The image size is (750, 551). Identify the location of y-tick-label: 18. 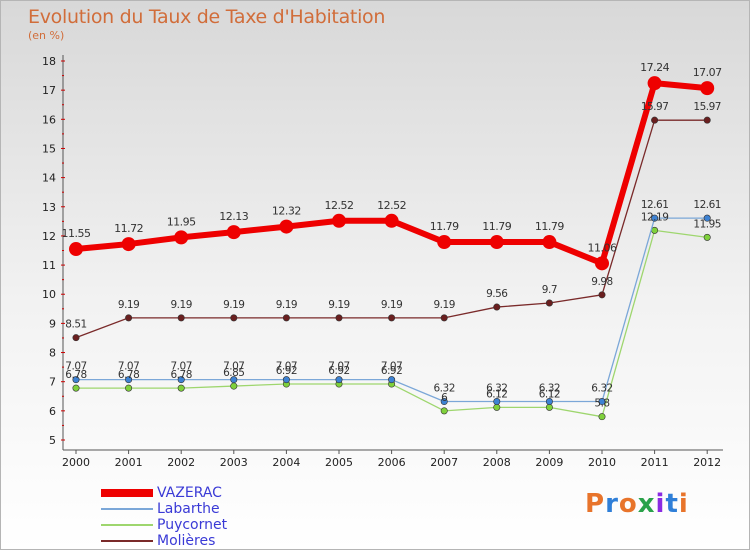
(49, 61).